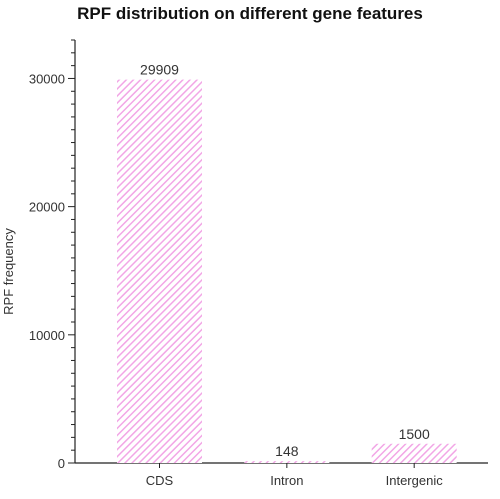  I want to click on x-tick-label: Intron, so click(286, 480).